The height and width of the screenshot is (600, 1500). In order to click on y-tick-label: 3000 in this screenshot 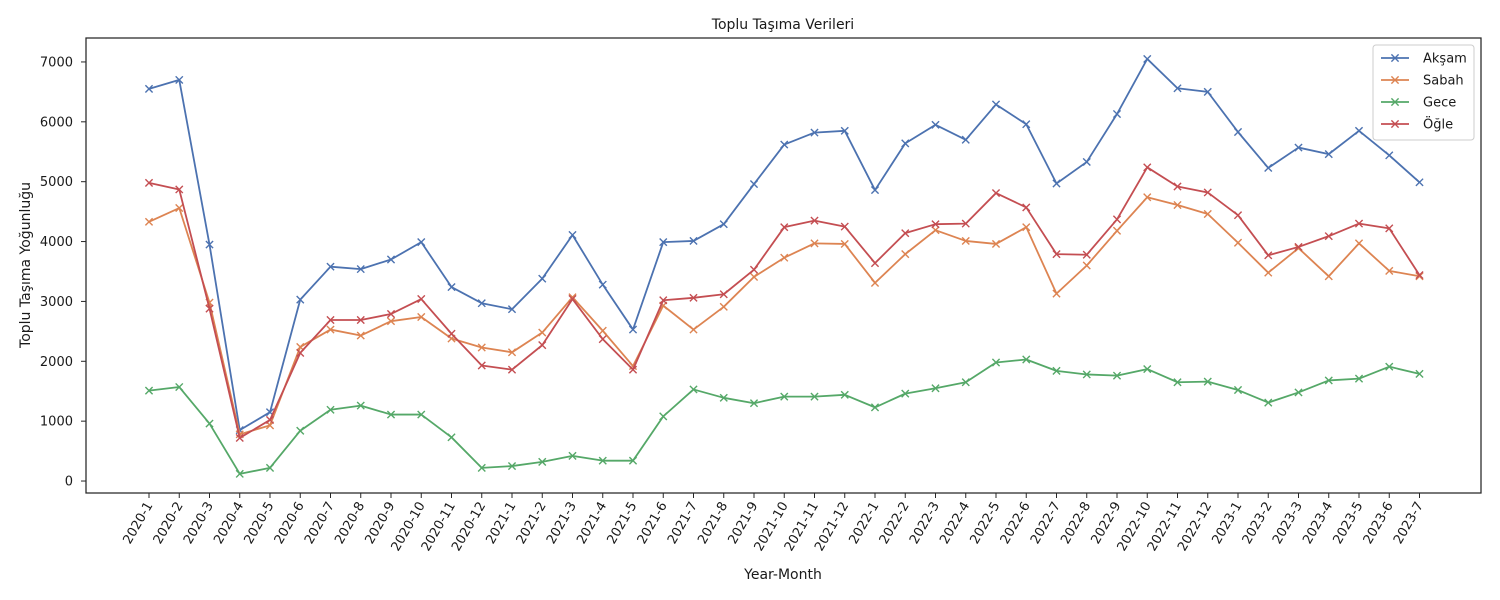, I will do `click(56, 302)`.